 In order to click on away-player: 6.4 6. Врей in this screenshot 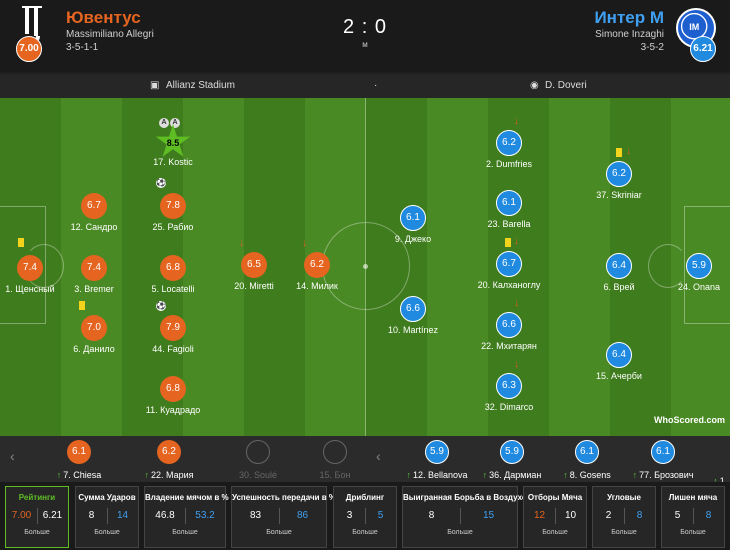, I will do `click(619, 272)`.